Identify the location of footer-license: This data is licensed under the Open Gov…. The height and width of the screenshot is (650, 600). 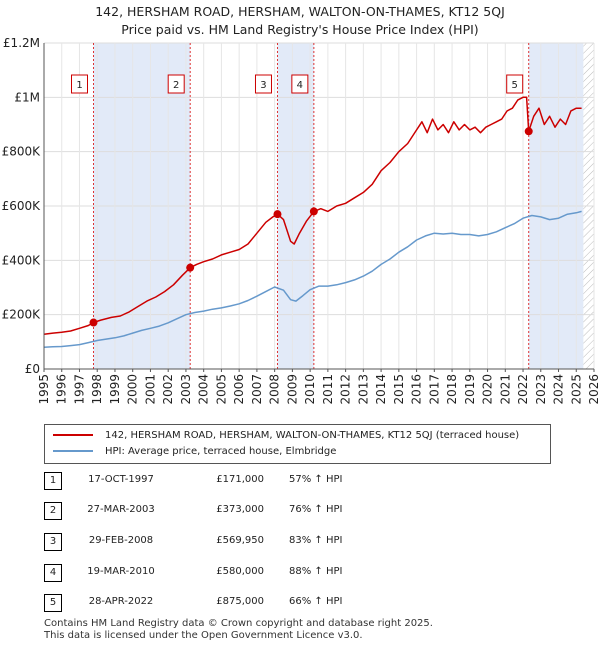
(203, 635).